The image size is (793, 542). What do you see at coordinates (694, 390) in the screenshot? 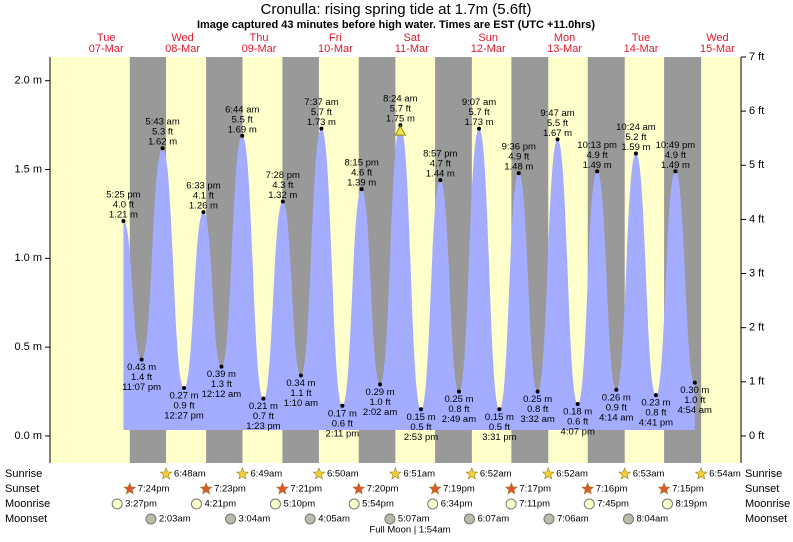
I see `tide-label: 0.30 m` at bounding box center [694, 390].